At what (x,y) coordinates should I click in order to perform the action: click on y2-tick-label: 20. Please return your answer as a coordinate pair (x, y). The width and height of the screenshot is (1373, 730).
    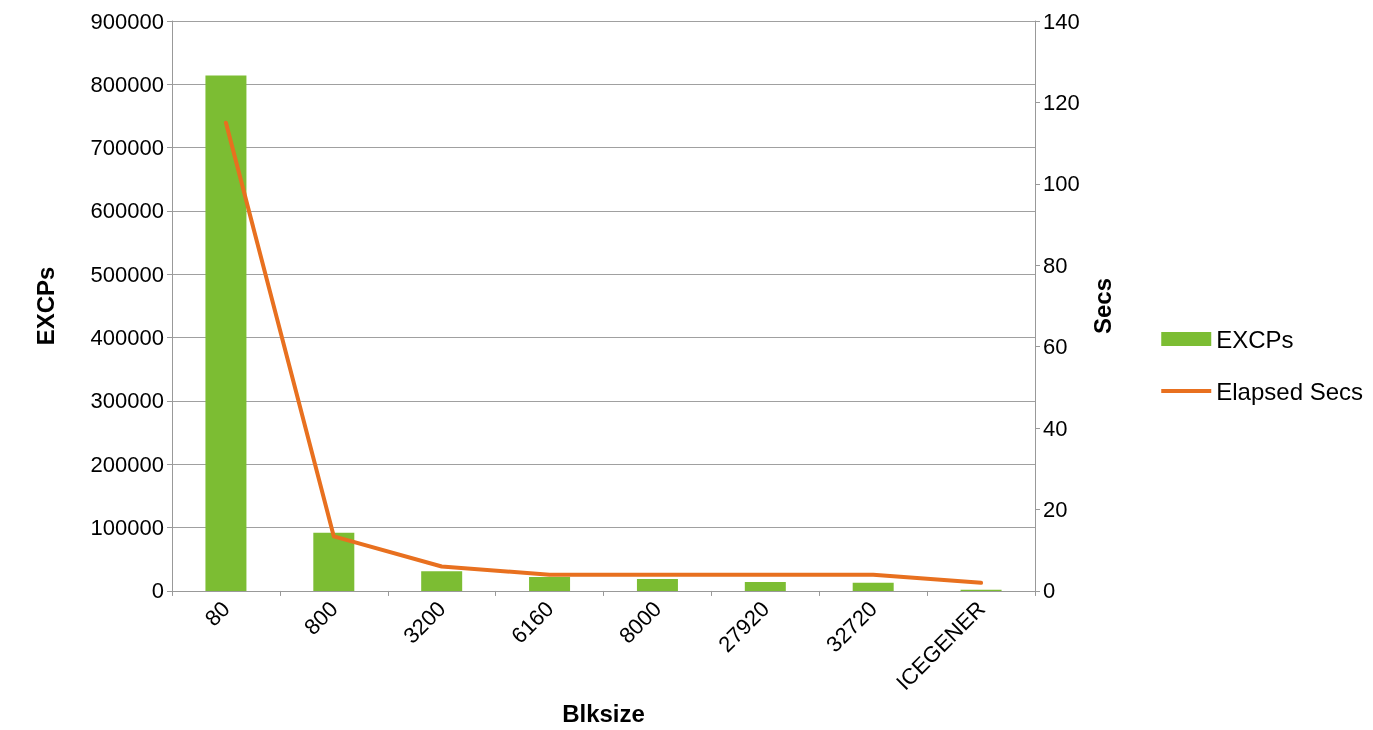
    Looking at the image, I should click on (1055, 510).